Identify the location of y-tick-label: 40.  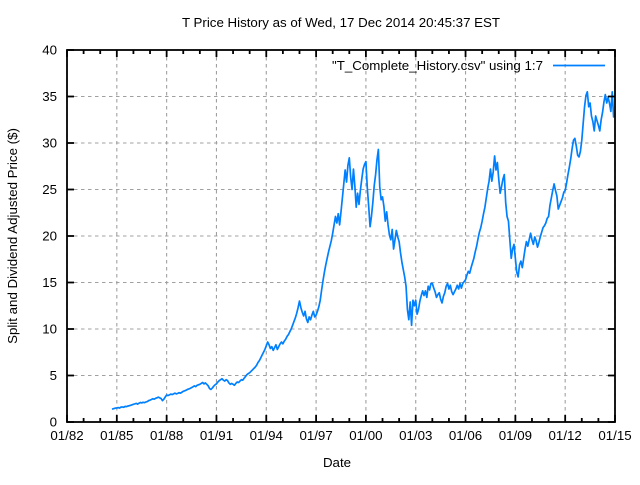
(49, 50).